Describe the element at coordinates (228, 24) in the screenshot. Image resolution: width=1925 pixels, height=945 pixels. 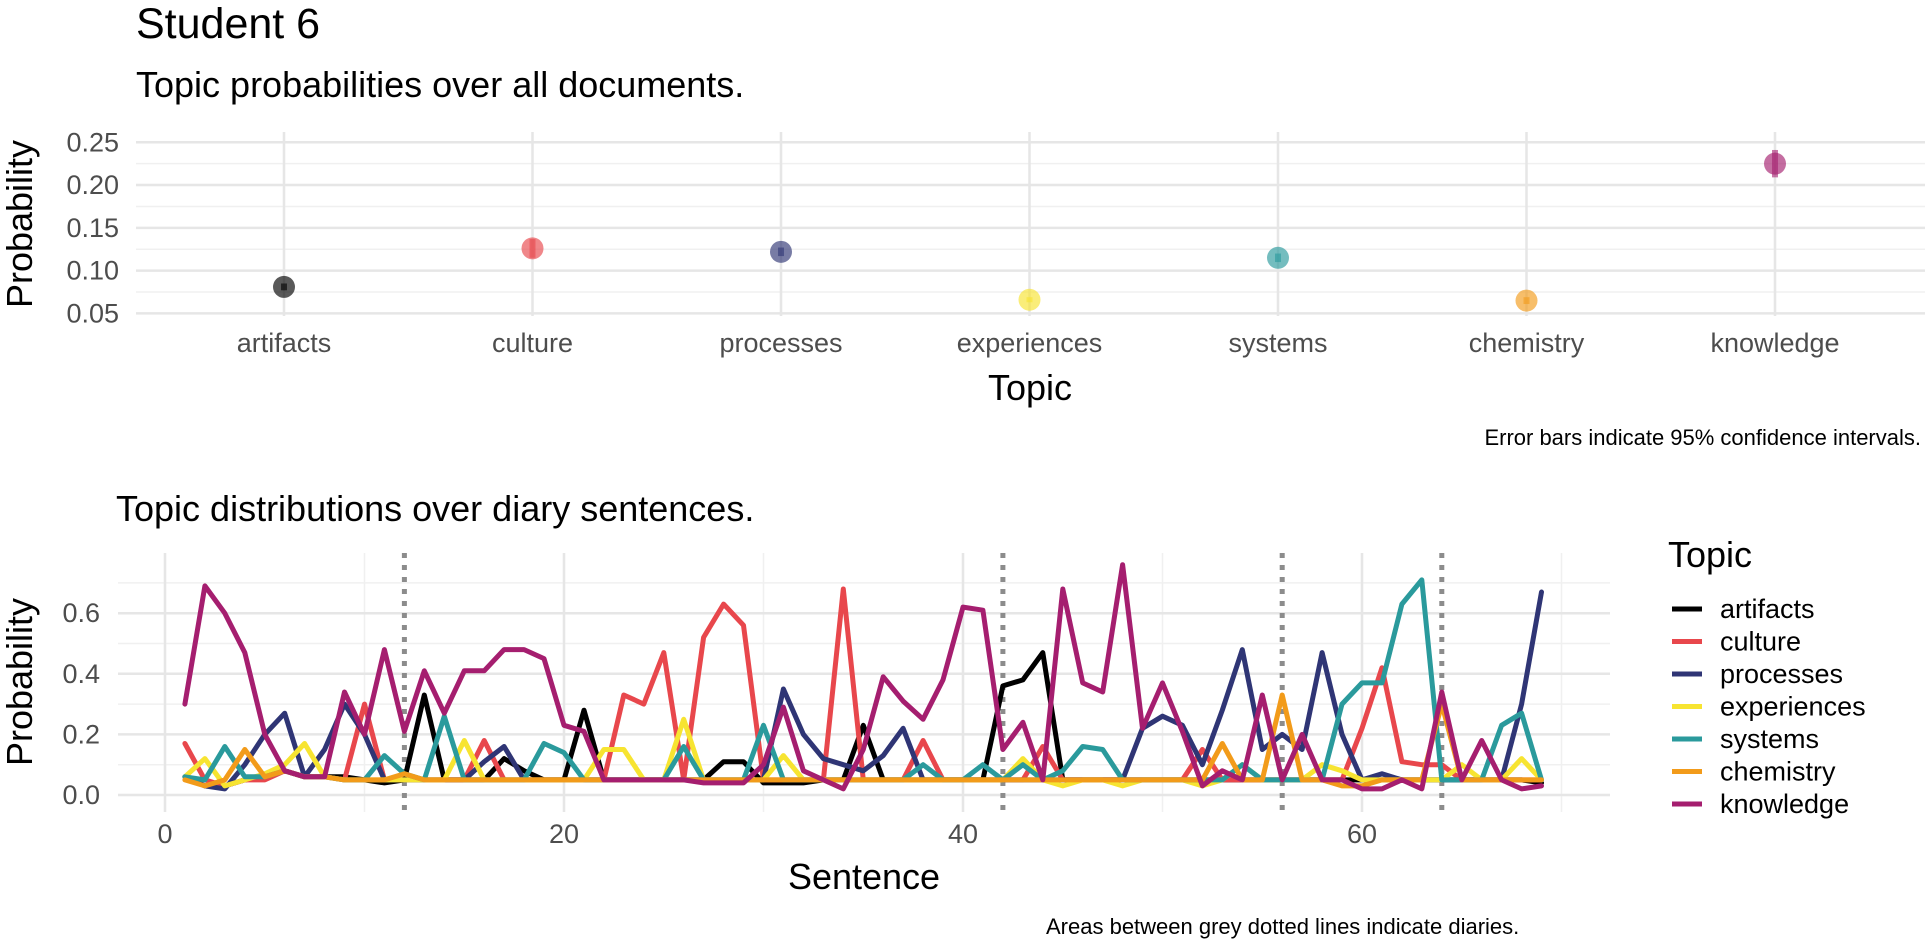
I see `figure-title: Student 6` at that location.